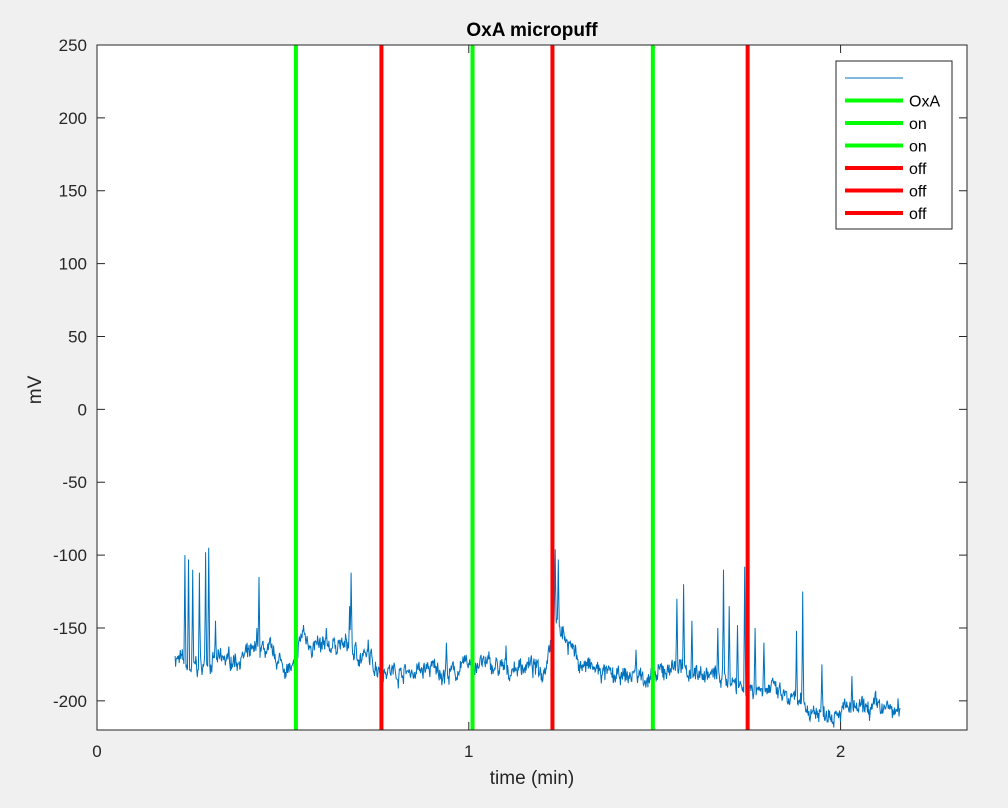 This screenshot has height=808, width=1008. I want to click on y-axis-label: mV, so click(35, 389).